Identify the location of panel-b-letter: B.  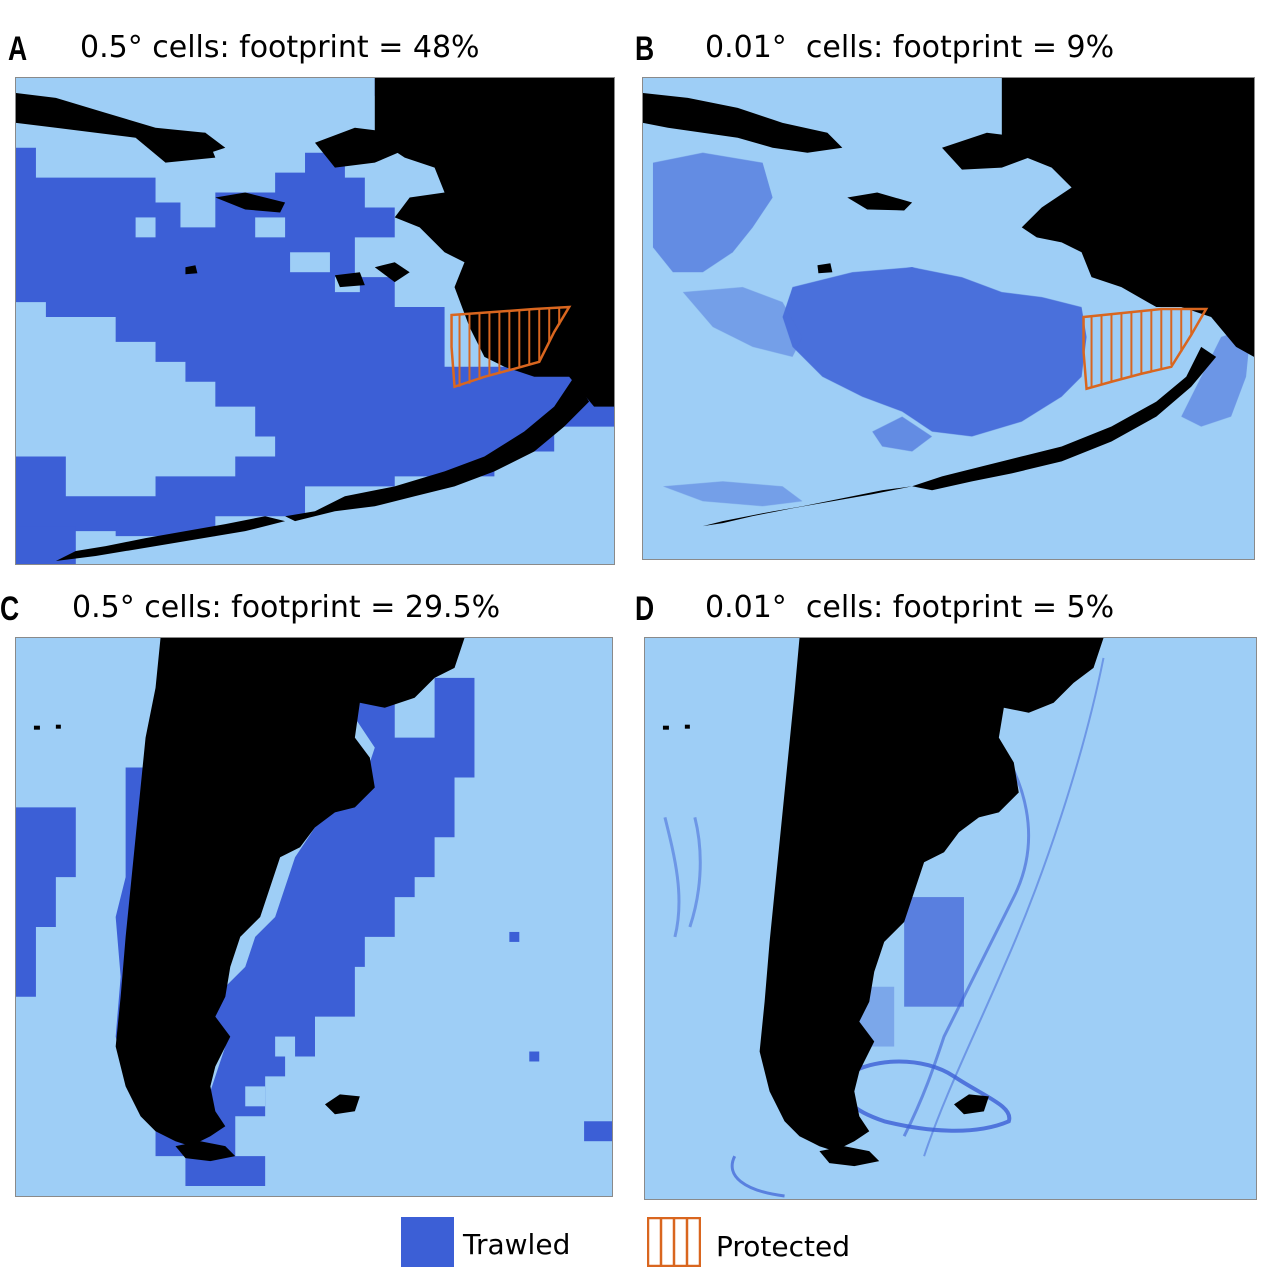
(645, 49).